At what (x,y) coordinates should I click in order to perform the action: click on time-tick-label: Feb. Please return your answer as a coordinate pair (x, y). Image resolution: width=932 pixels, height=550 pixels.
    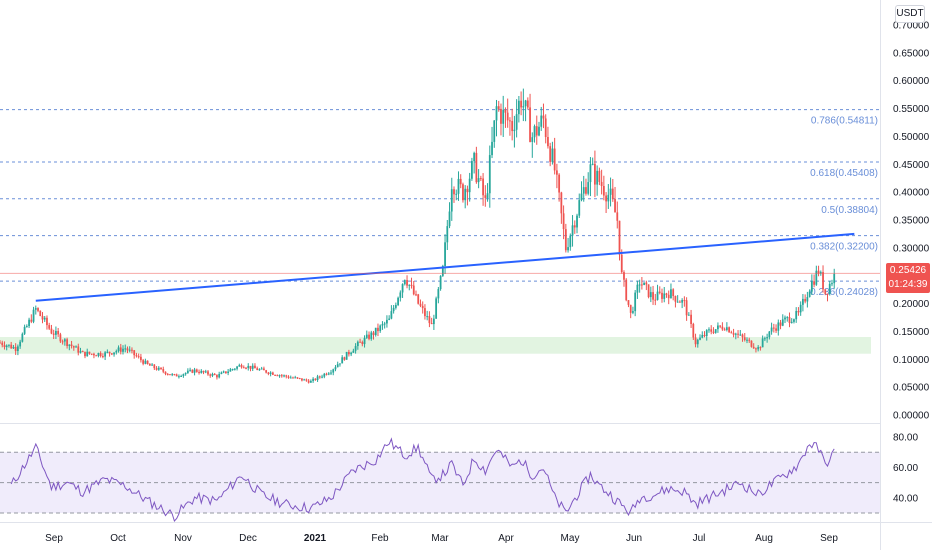
    Looking at the image, I should click on (380, 538).